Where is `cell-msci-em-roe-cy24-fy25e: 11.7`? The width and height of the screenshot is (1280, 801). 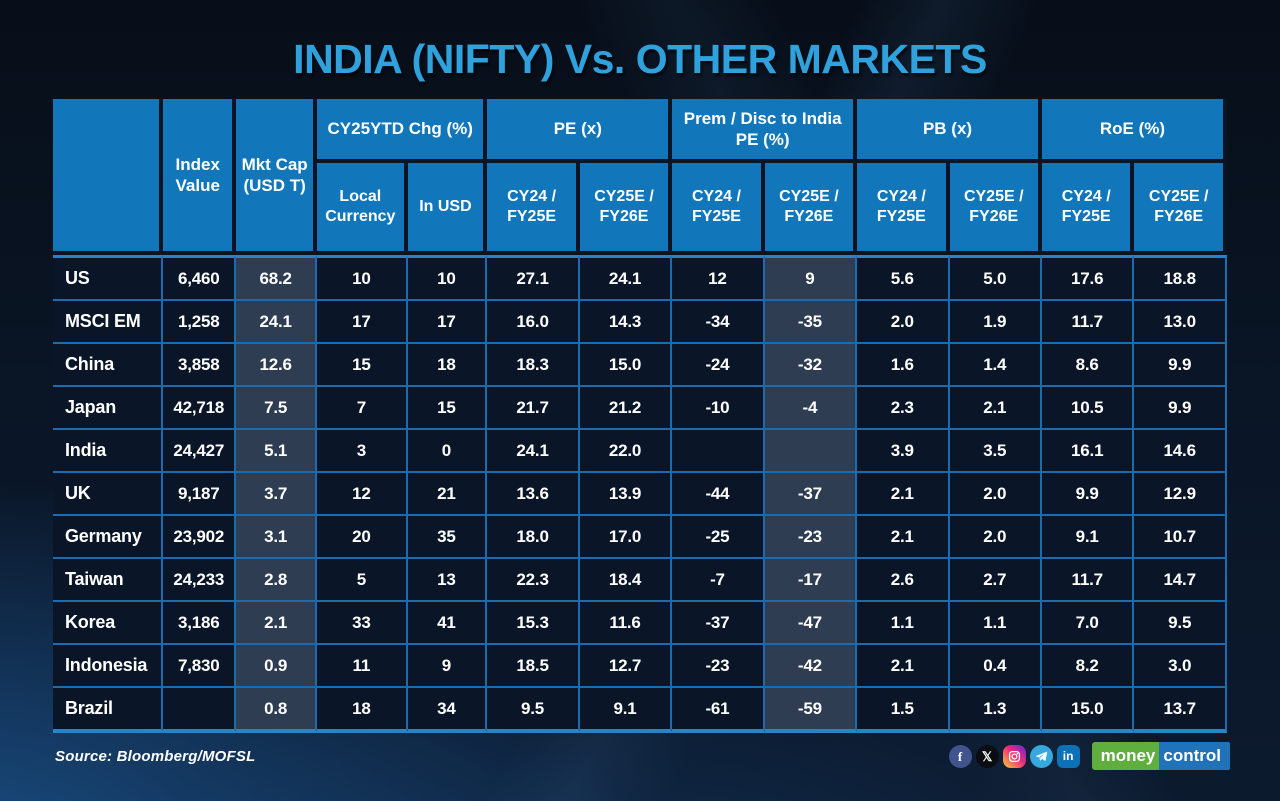 cell-msci-em-roe-cy24-fy25e: 11.7 is located at coordinates (1088, 322).